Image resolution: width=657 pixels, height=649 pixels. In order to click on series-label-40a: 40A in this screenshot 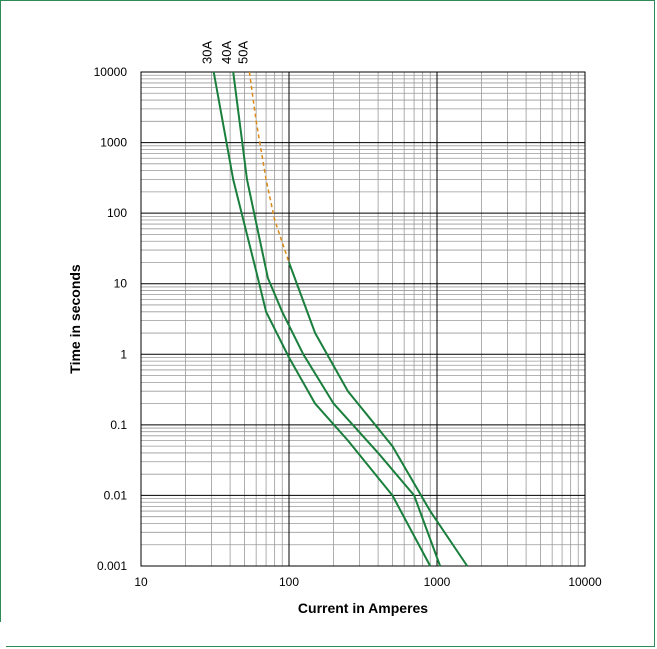, I will do `click(226, 52)`.